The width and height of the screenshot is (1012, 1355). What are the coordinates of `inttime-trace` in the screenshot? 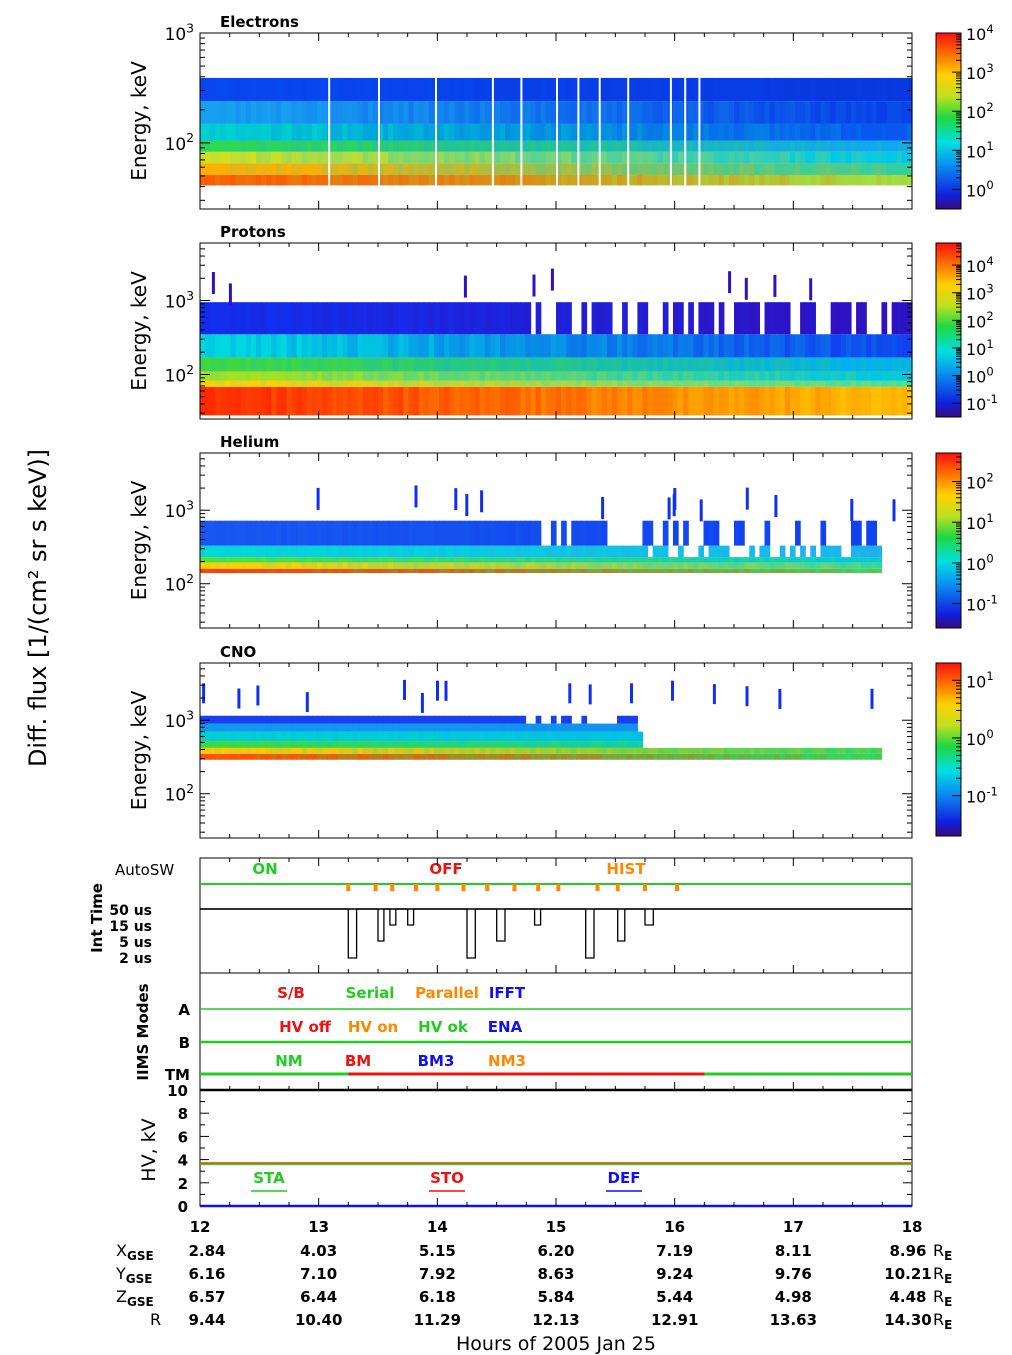 It's located at (556, 933).